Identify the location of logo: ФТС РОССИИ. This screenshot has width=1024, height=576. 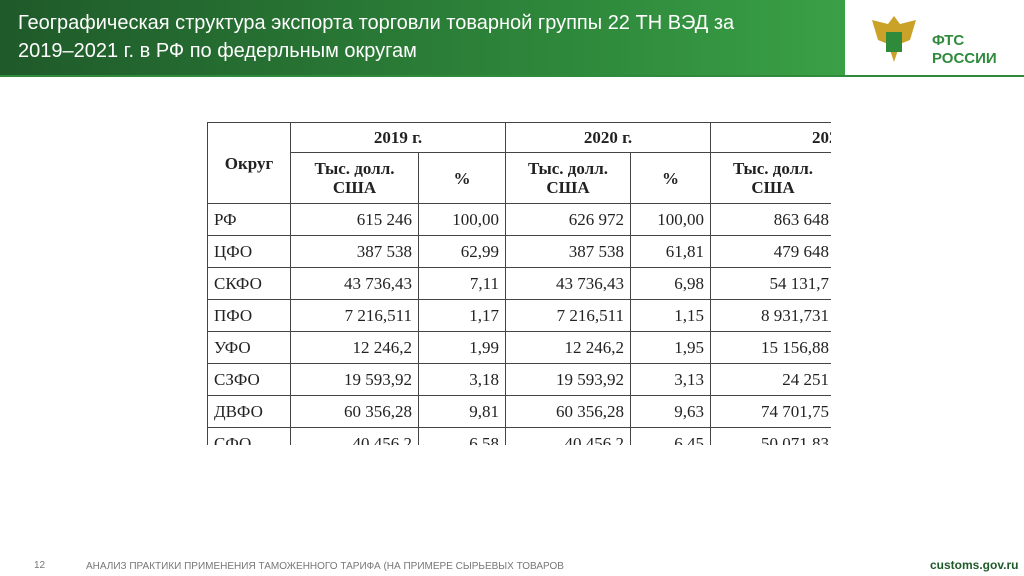
(941, 40).